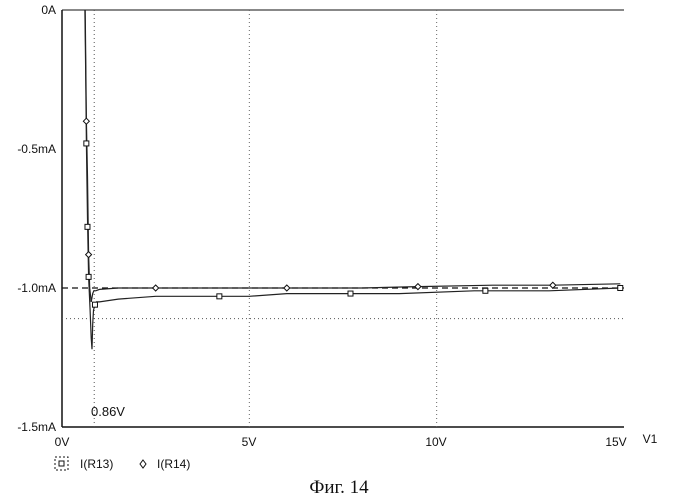 The width and height of the screenshot is (679, 500). I want to click on y-tick-label: -1.0mA, so click(36, 288).